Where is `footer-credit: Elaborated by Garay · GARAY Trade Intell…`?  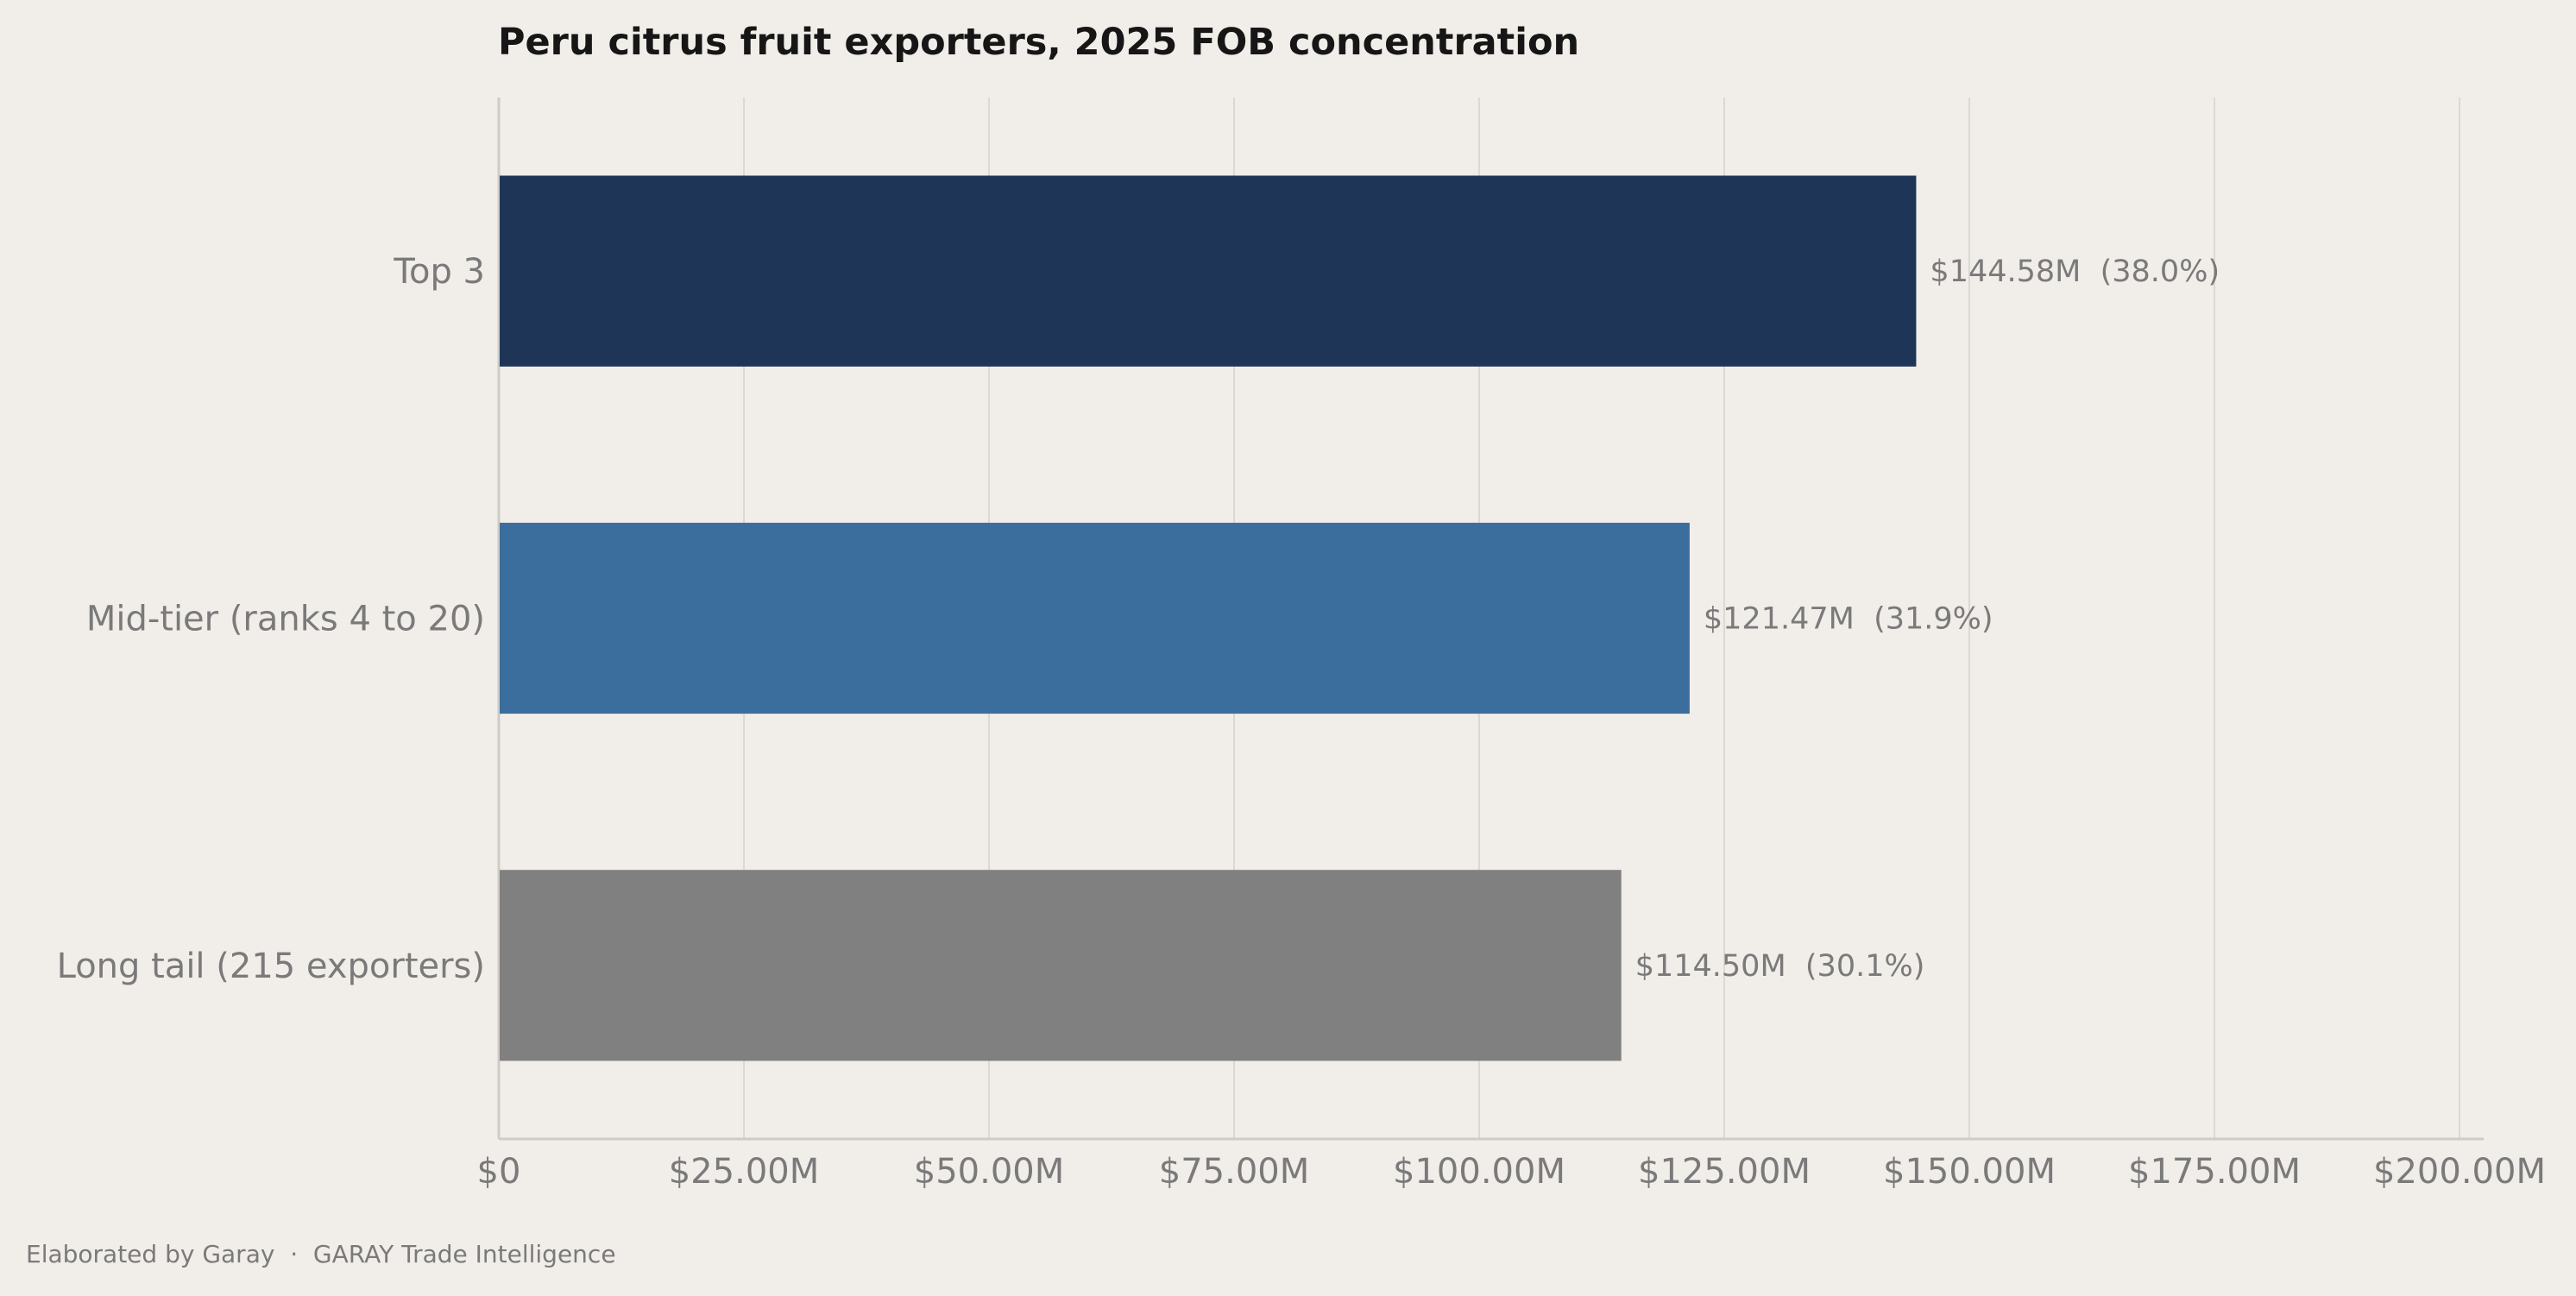 footer-credit: Elaborated by Garay · GARAY Trade Intell… is located at coordinates (321, 1254).